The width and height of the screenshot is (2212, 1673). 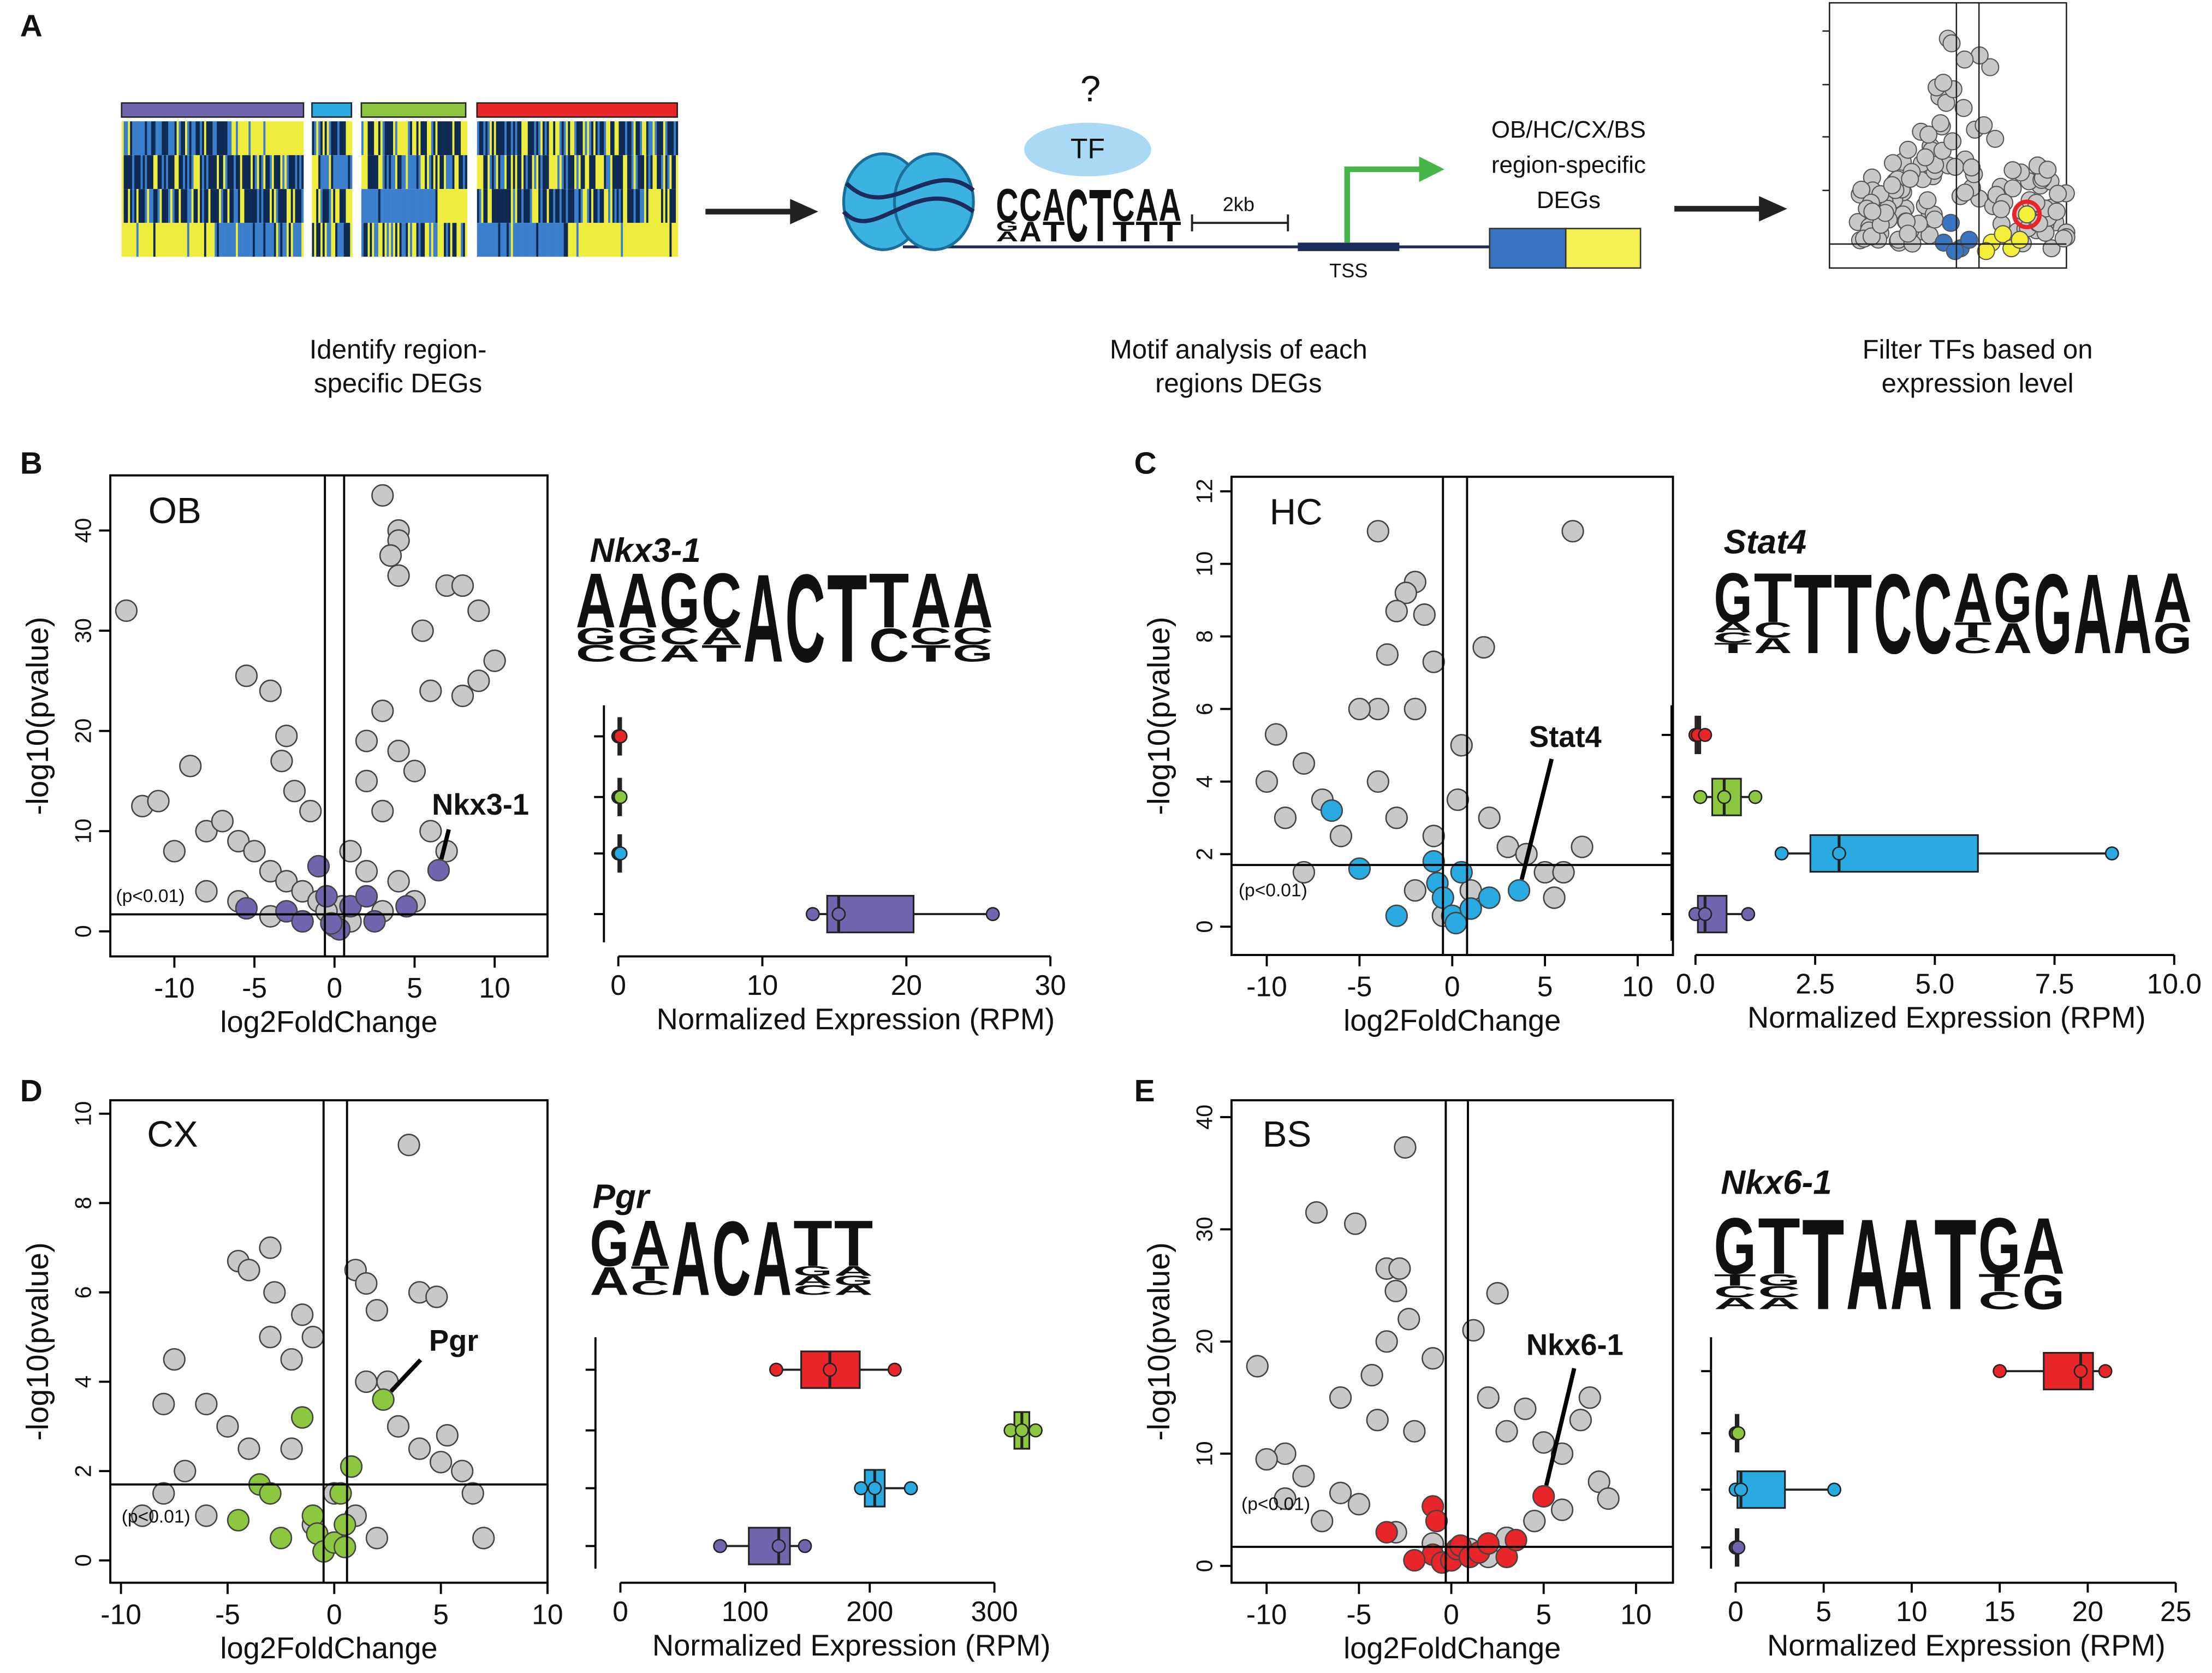 What do you see at coordinates (2087, 1611) in the screenshot?
I see `x-tick-label: 20` at bounding box center [2087, 1611].